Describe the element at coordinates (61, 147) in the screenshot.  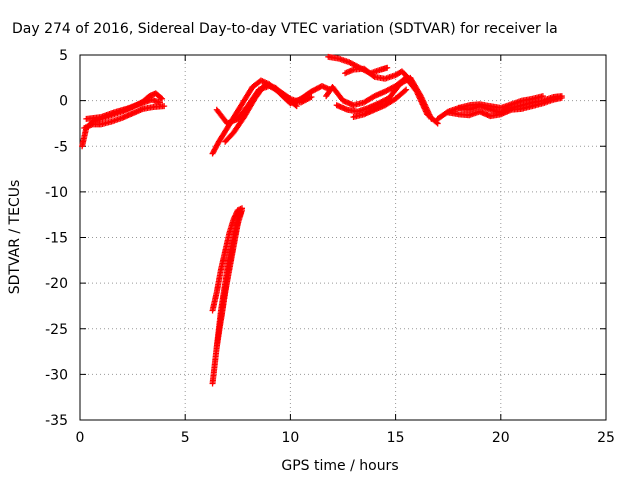
I see `y-tick-label: -5` at that location.